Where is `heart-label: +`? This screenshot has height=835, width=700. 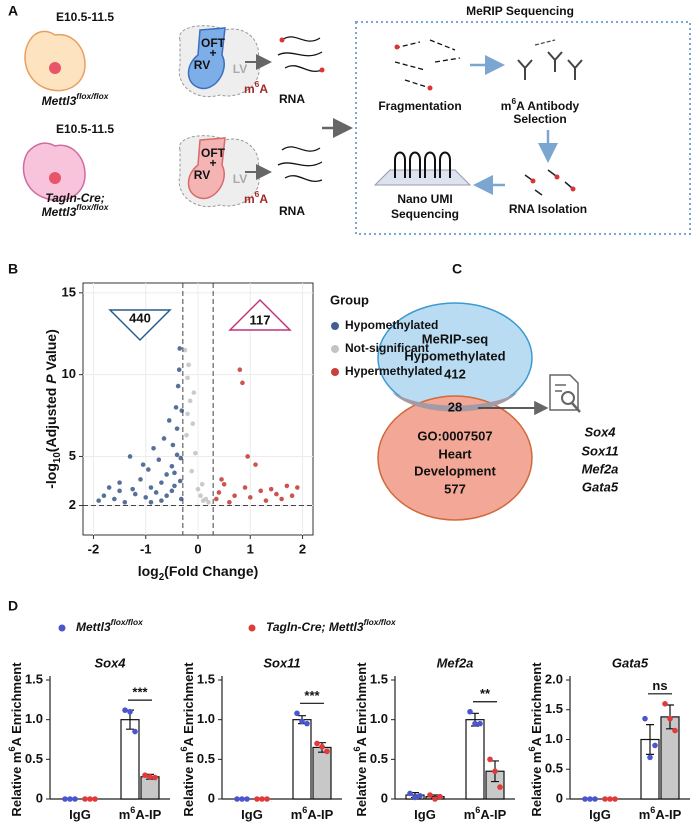
heart-label: + is located at coordinates (212, 53).